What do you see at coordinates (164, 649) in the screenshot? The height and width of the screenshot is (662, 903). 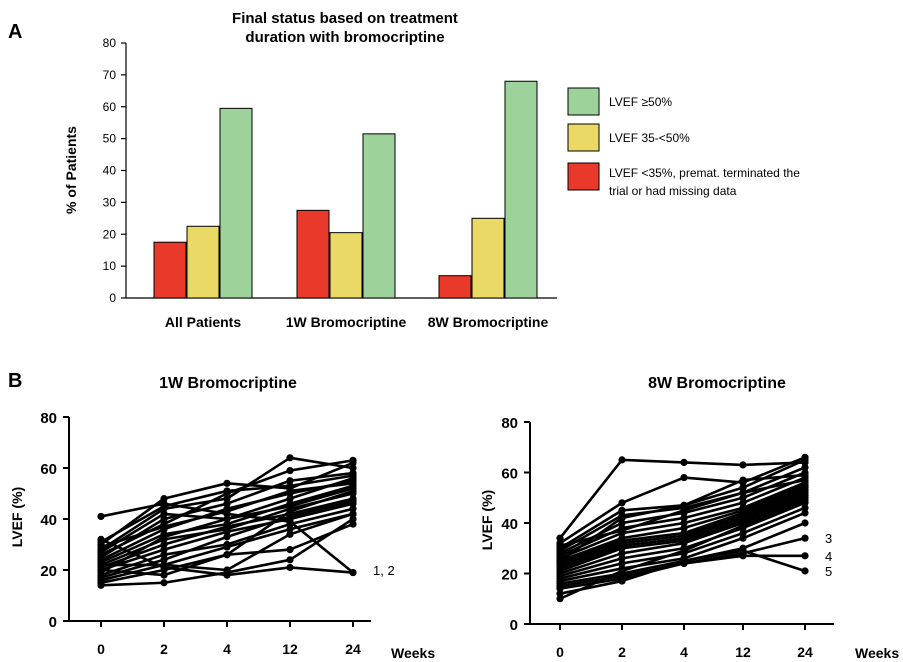 I see `line-1w-x-tick-label: 2` at bounding box center [164, 649].